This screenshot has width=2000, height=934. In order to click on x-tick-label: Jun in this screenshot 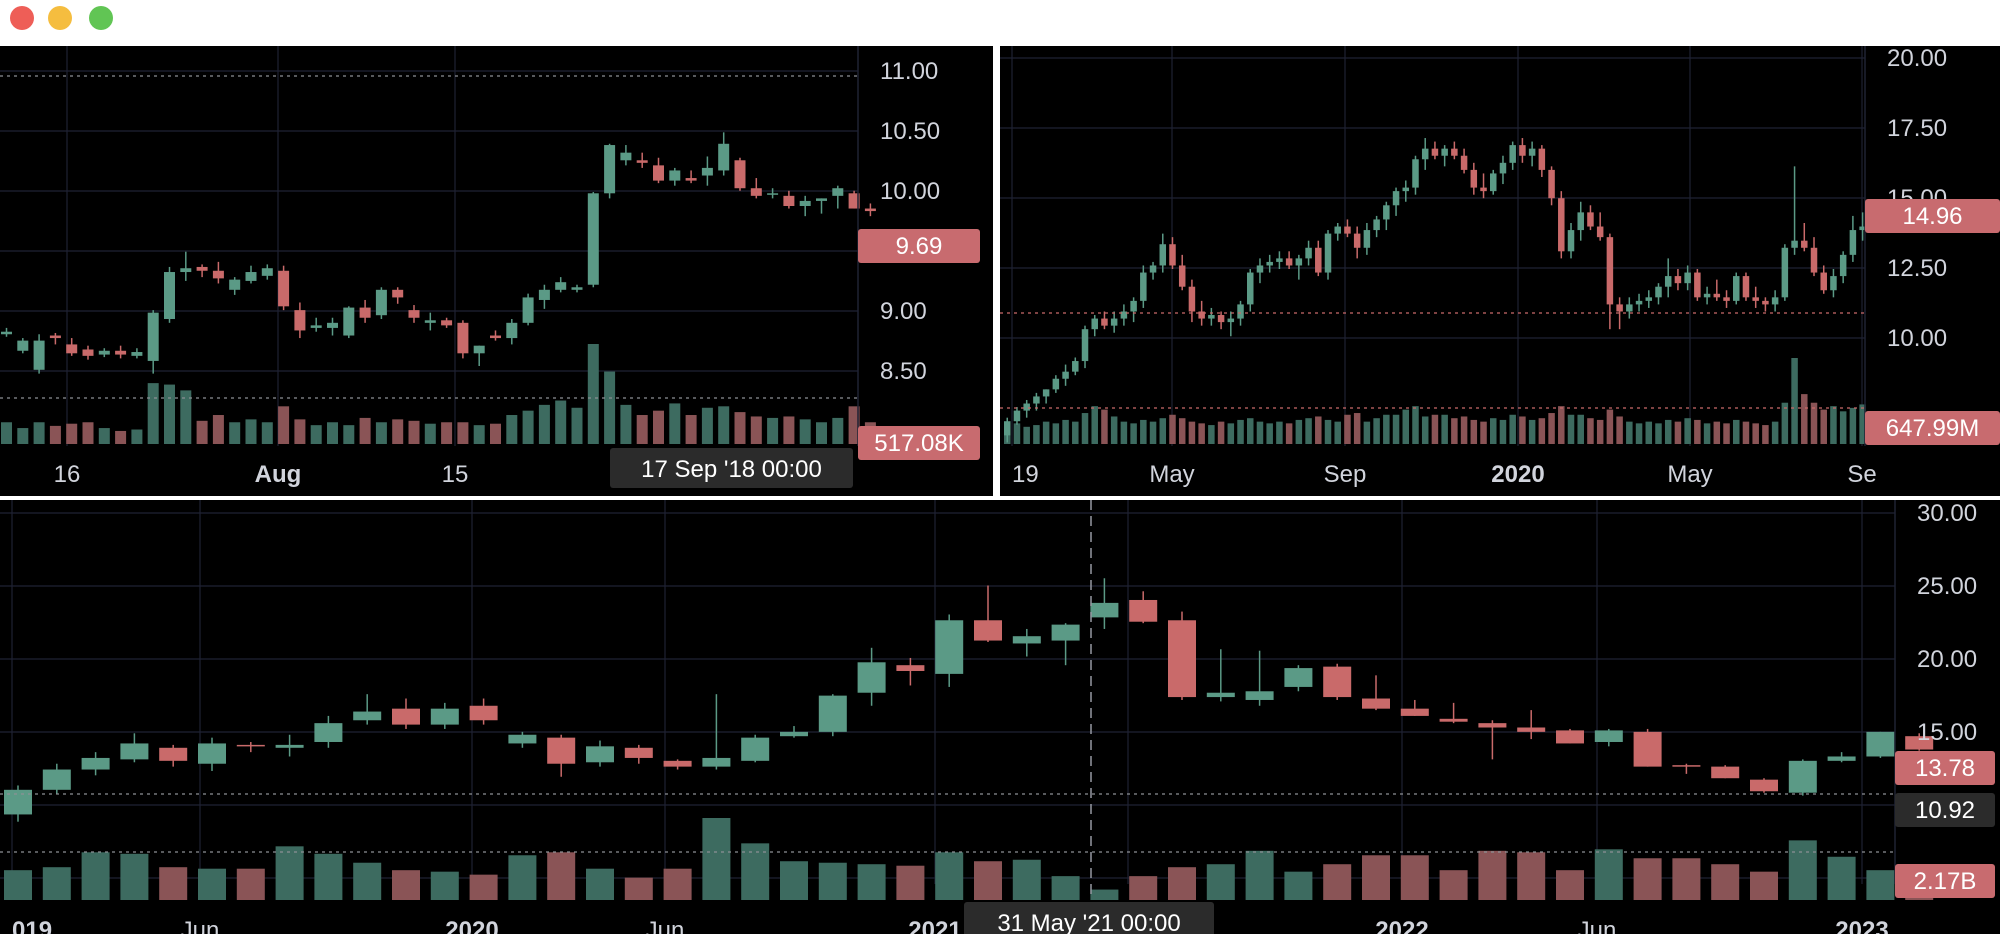, I will do `click(665, 925)`.